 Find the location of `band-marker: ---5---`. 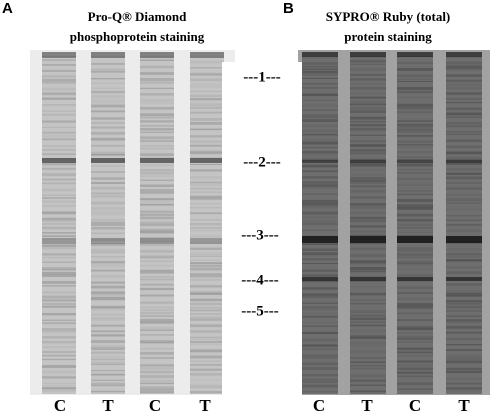

band-marker: ---5--- is located at coordinates (259, 311).